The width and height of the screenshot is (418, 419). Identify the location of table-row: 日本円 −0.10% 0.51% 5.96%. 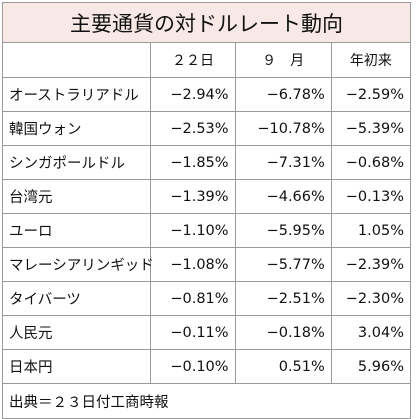
(206, 366).